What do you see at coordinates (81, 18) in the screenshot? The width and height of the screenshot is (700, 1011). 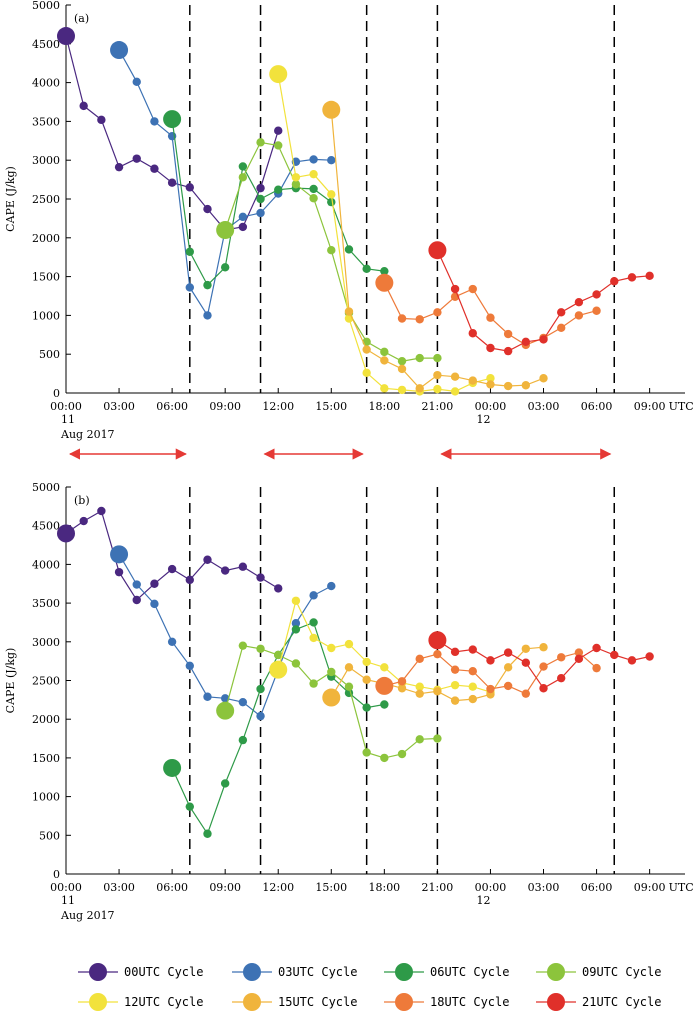 I see `panel-label: (a)` at bounding box center [81, 18].